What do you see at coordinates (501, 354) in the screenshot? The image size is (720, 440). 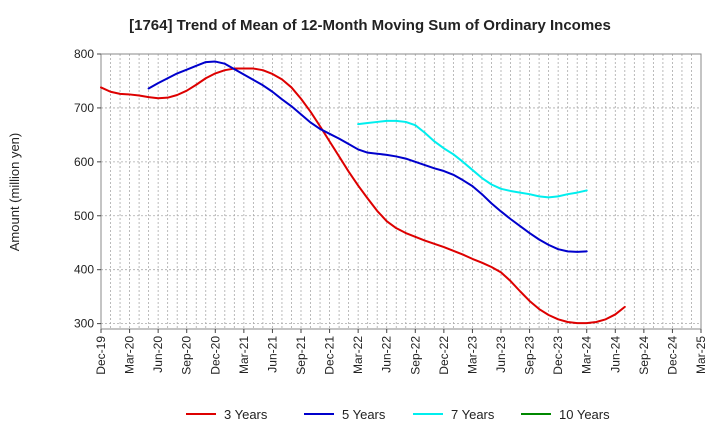 I see `x-tick-label: Jun-23` at bounding box center [501, 354].